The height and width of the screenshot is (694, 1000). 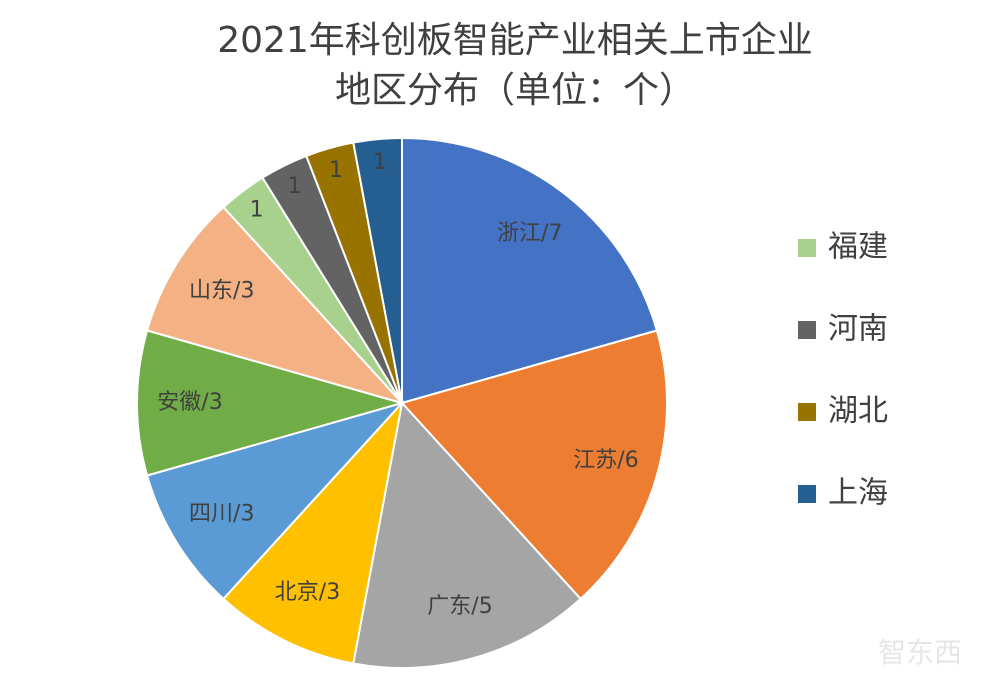 What do you see at coordinates (515, 40) in the screenshot?
I see `chart-title: 2021年科创板智能产业相关上市企业` at bounding box center [515, 40].